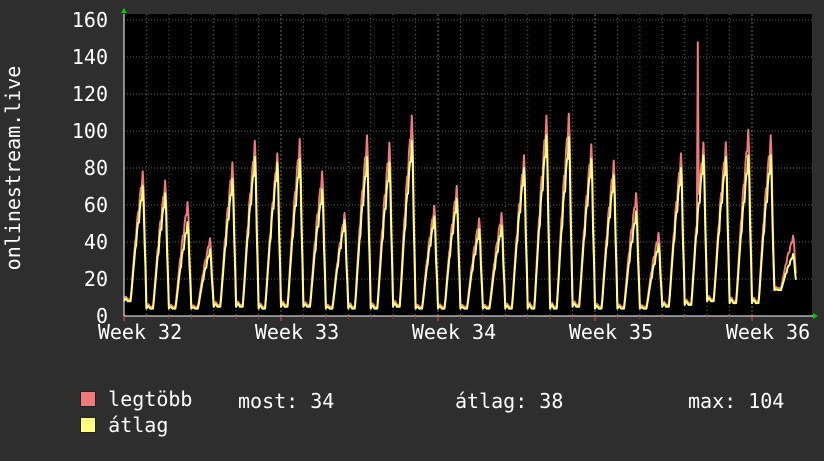 The width and height of the screenshot is (824, 461). I want to click on y-tick-label: 80, so click(96, 168).